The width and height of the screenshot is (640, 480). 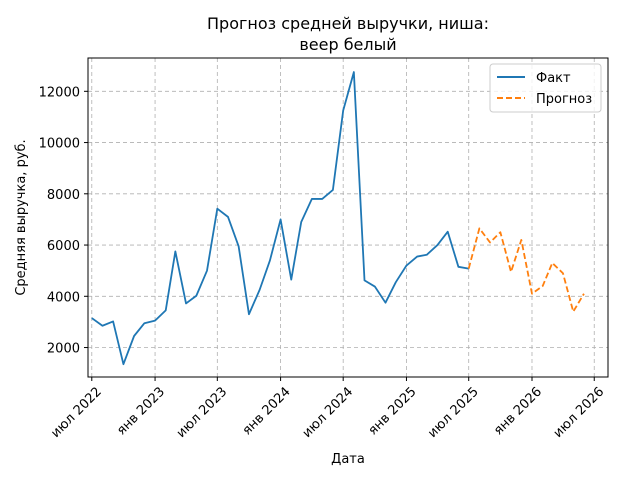 I want to click on y-axis-label: Средняя выручка, руб., so click(x=21, y=217).